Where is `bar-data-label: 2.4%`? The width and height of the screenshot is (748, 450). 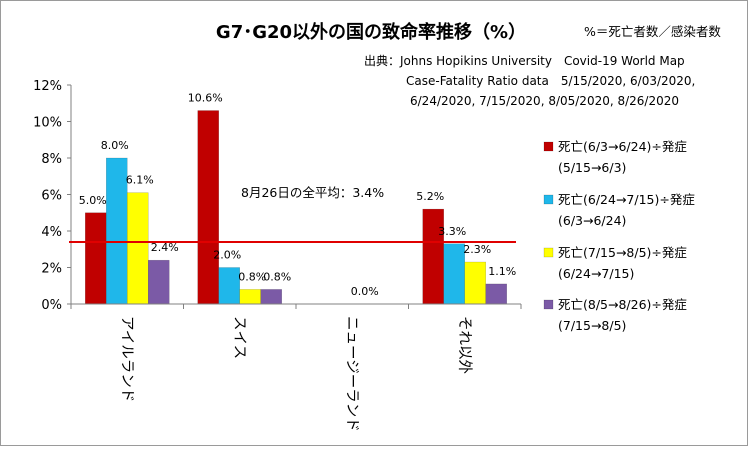
bar-data-label: 2.4% is located at coordinates (165, 247).